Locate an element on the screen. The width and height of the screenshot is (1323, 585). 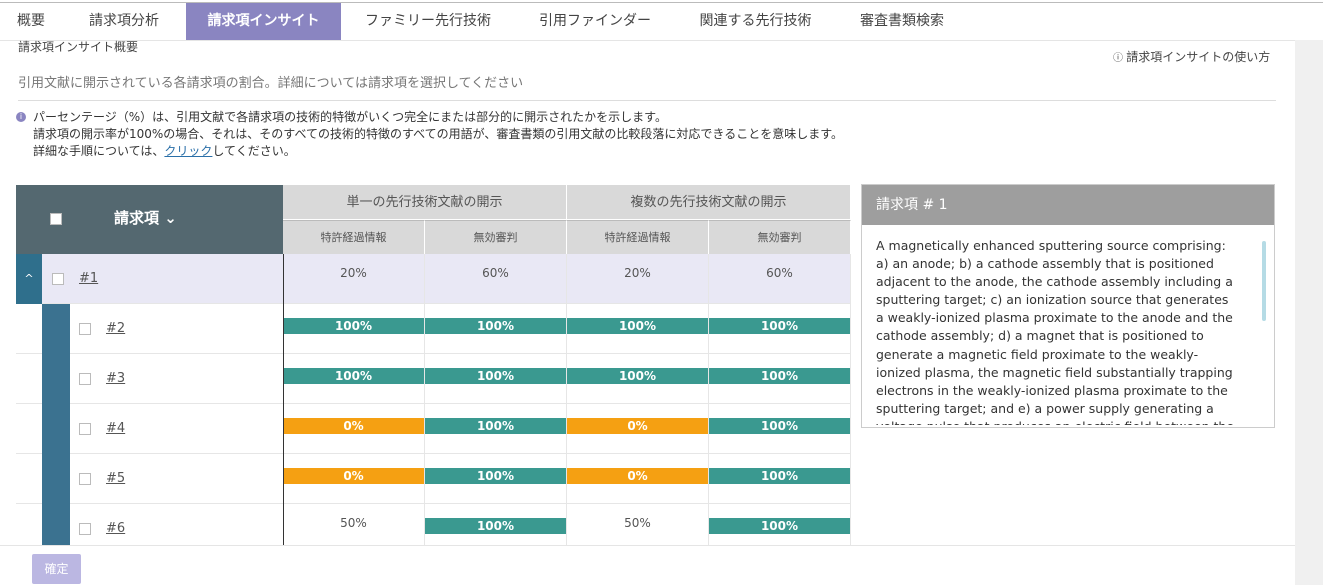
tab: 請求項インサイト is located at coordinates (263, 21).